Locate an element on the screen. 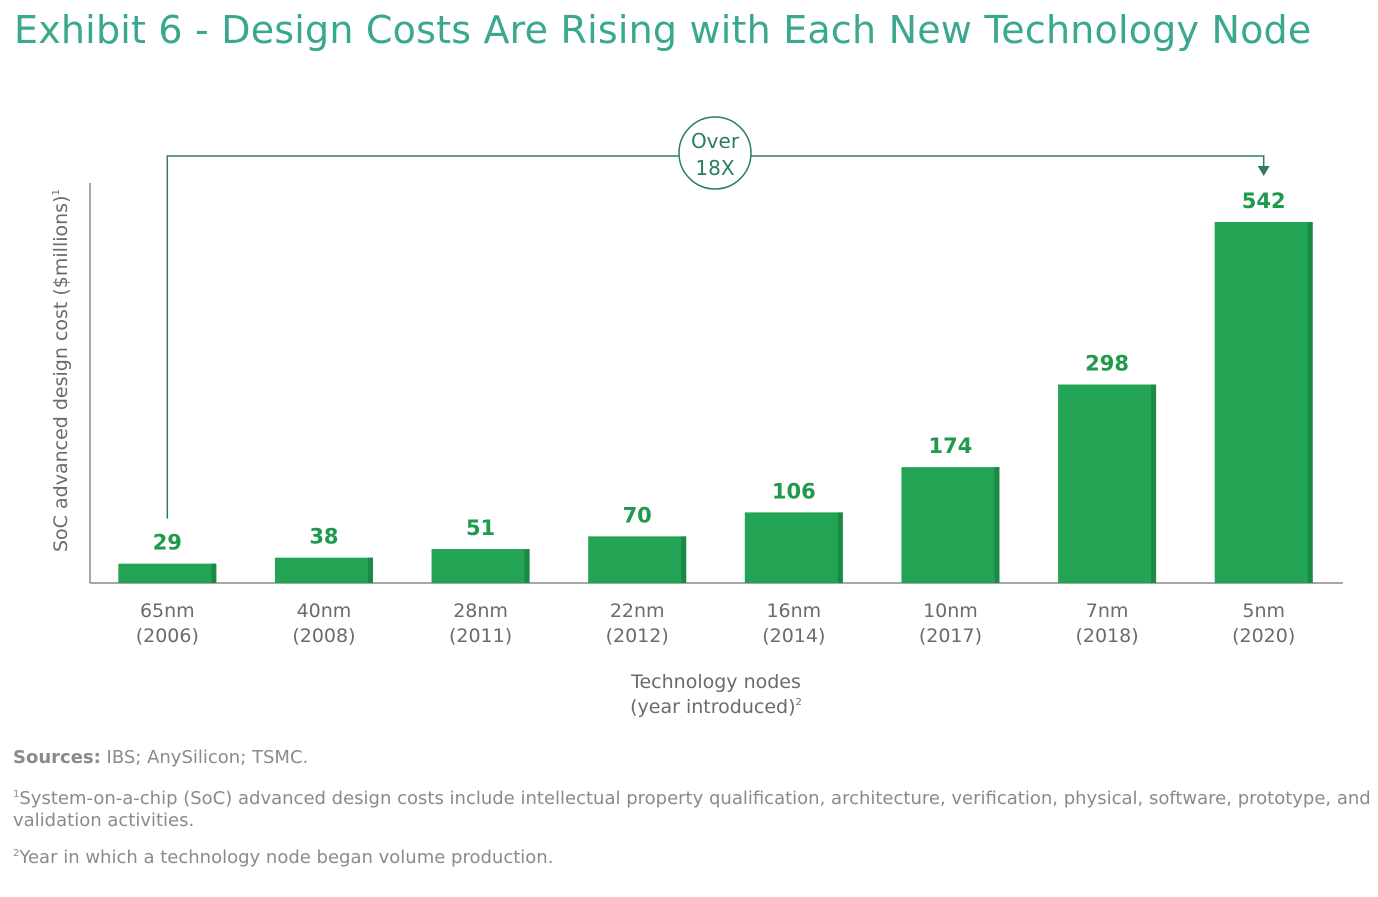  bar-28nm is located at coordinates (480, 566).